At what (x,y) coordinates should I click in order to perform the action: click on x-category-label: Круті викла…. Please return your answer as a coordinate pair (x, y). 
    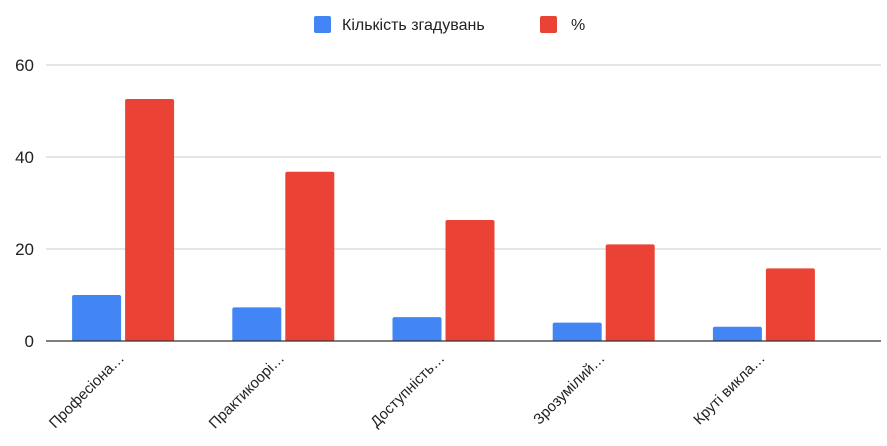
    Looking at the image, I should click on (729, 389).